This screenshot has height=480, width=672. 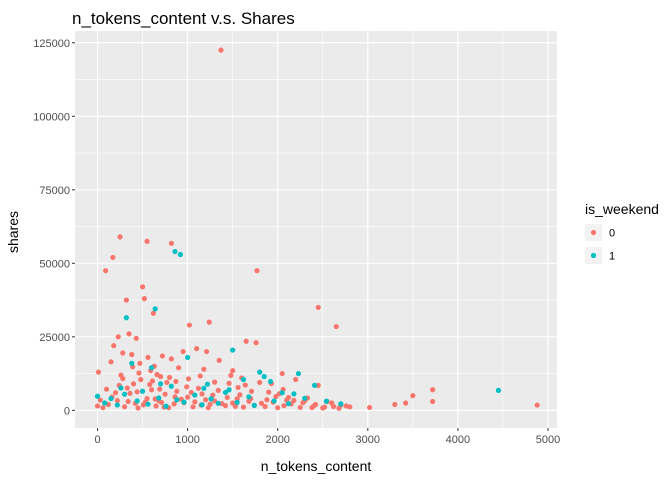 I want to click on x-tick-label: 5000, so click(x=548, y=440).